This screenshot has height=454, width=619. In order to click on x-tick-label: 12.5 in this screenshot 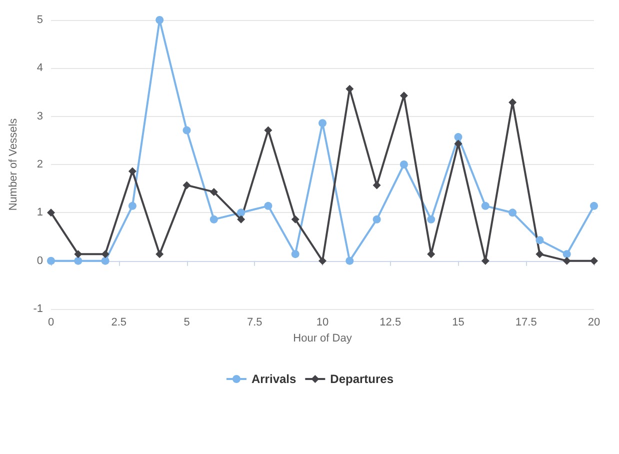, I will do `click(391, 322)`.